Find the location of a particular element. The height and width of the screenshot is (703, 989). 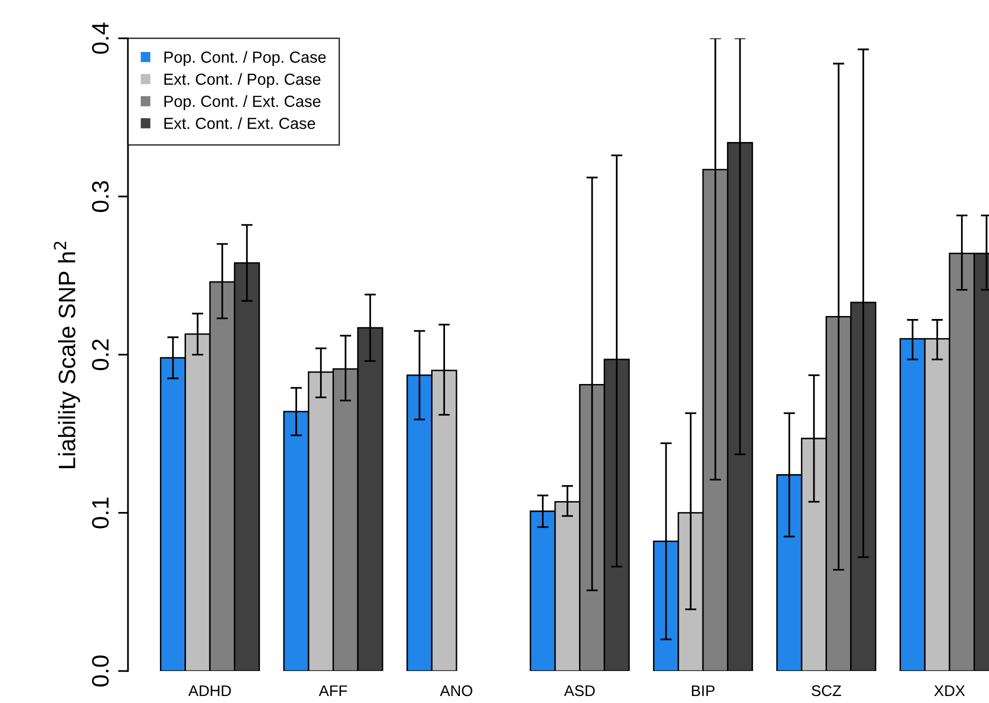

y-tick-label: 0.2 is located at coordinates (100, 354).